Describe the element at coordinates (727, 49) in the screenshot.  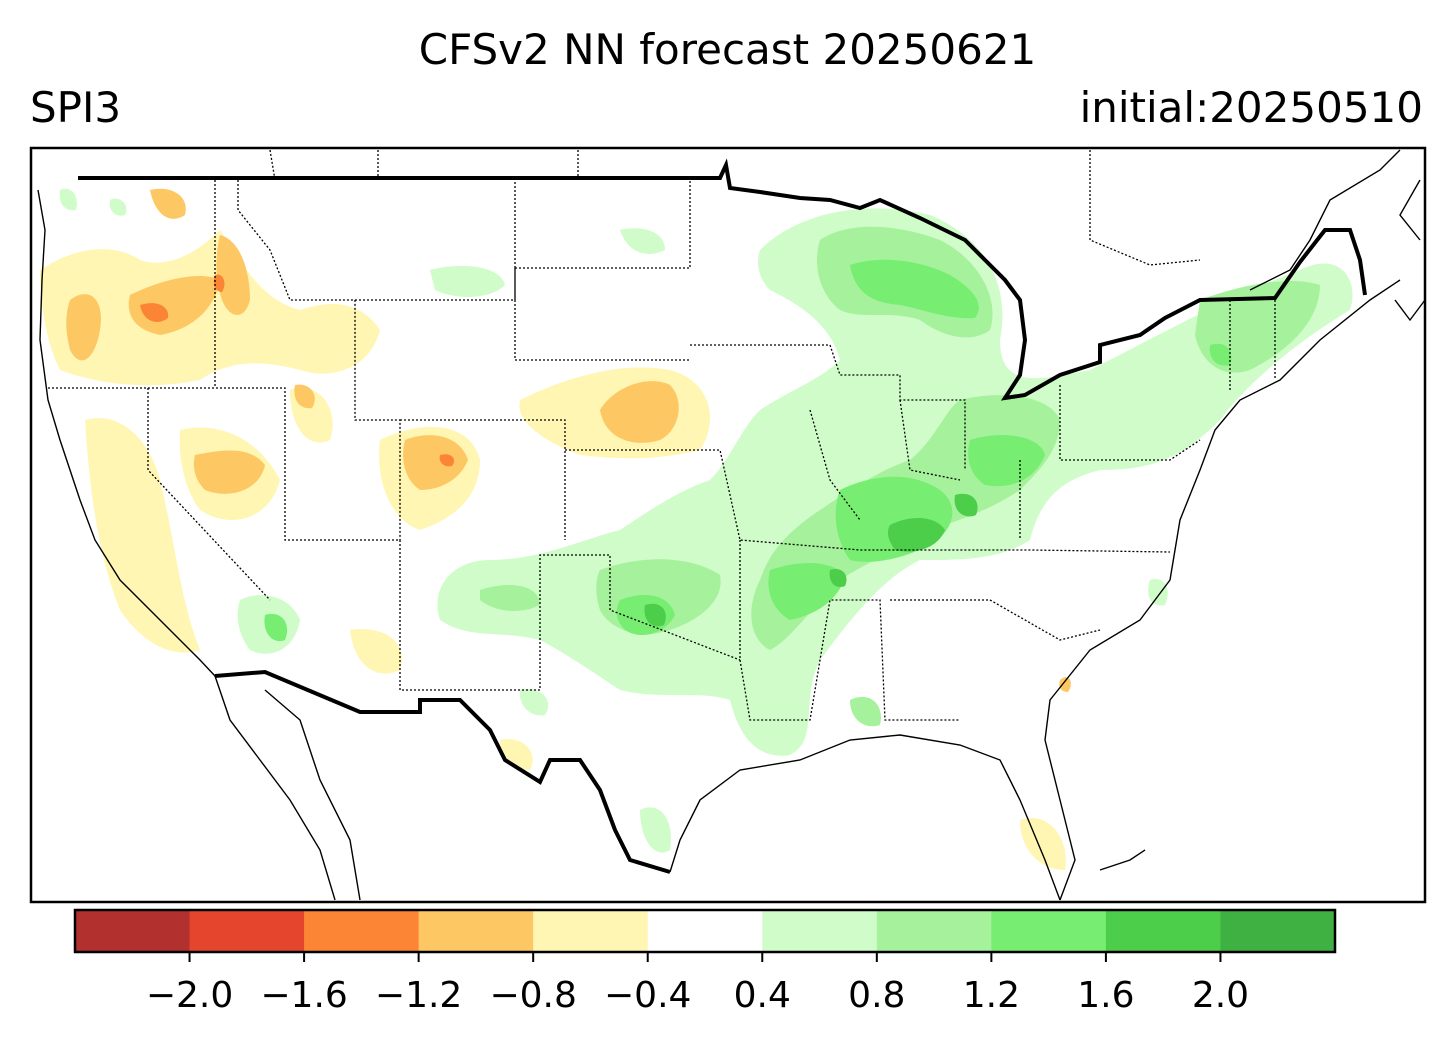
I see `map-title: CFSv2 NN forecast 20250621` at that location.